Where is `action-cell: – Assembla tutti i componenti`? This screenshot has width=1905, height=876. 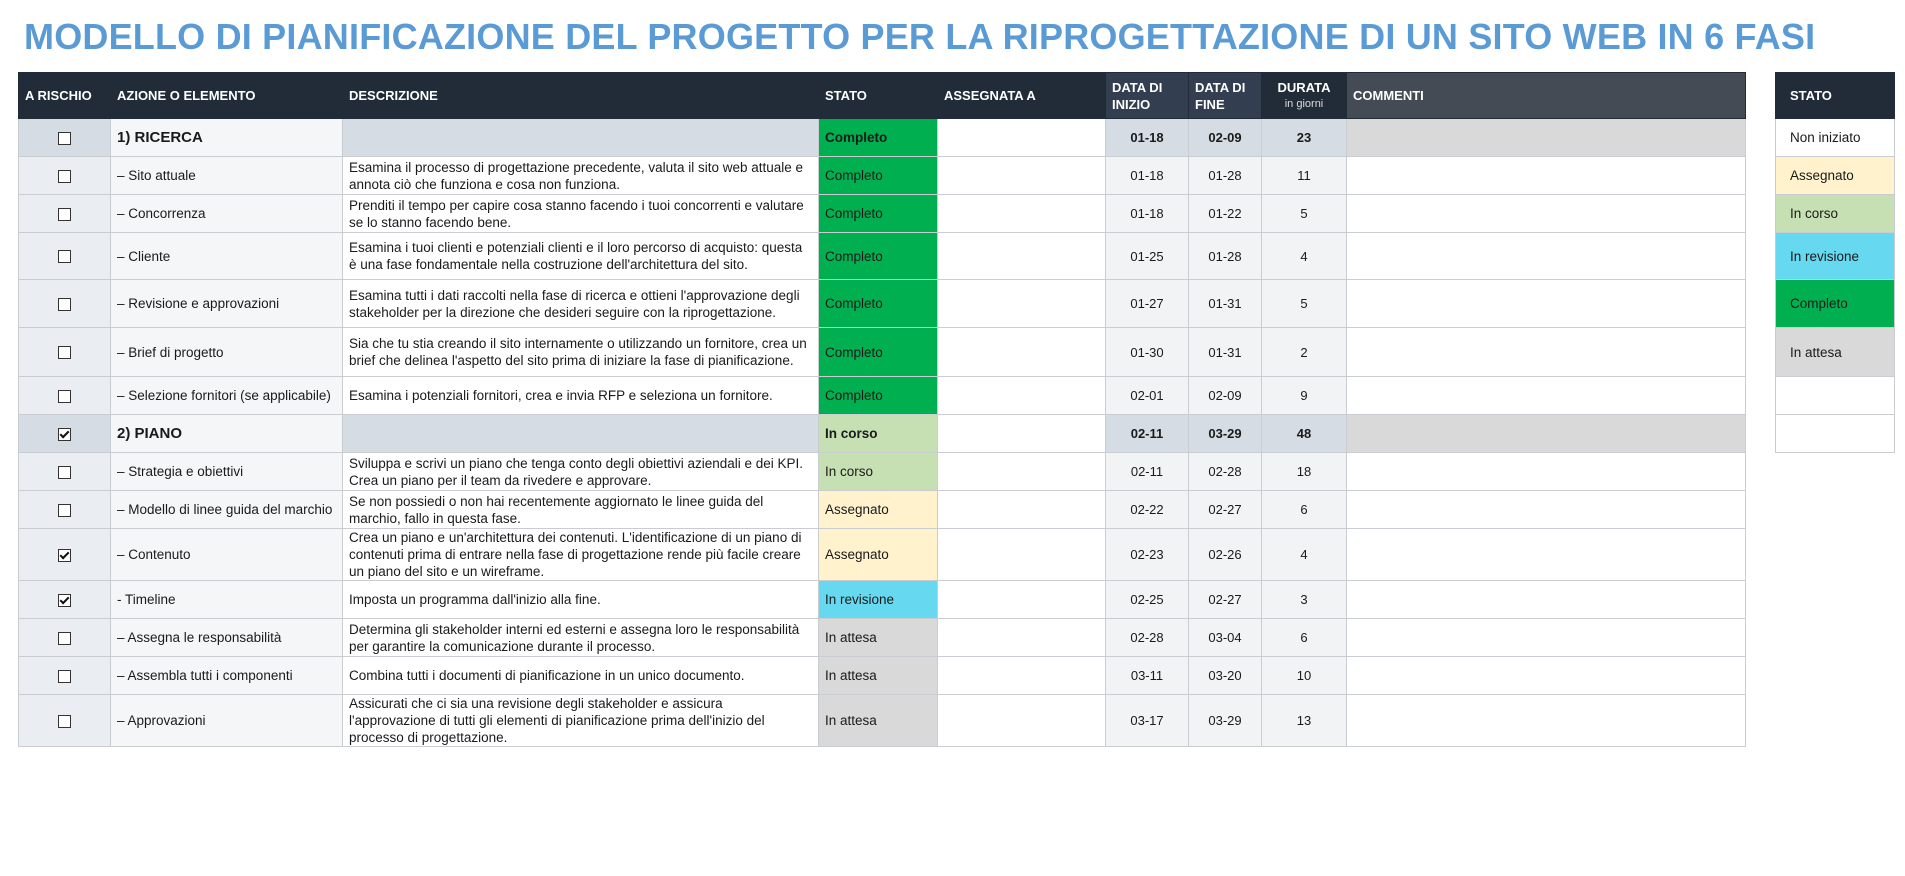
action-cell: – Assembla tutti i componenti is located at coordinates (226, 675).